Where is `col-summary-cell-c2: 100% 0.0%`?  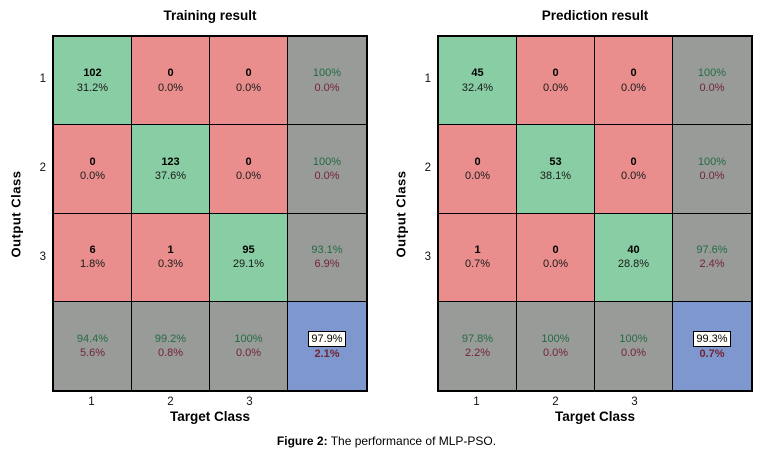 col-summary-cell-c2: 100% 0.0% is located at coordinates (556, 345).